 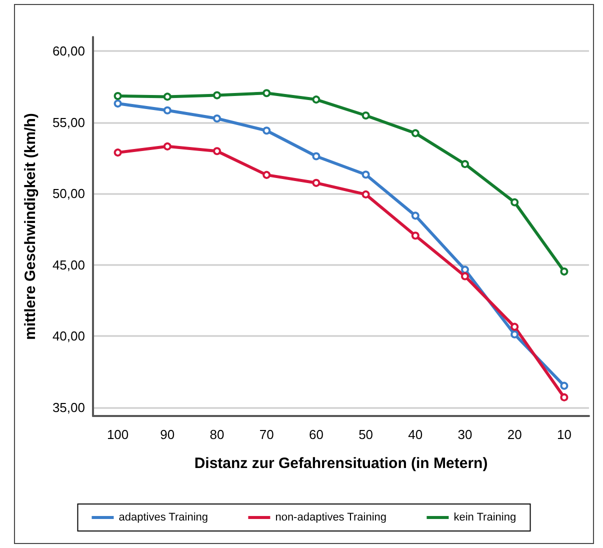 What do you see at coordinates (117, 434) in the screenshot?
I see `x-tick-label: 100` at bounding box center [117, 434].